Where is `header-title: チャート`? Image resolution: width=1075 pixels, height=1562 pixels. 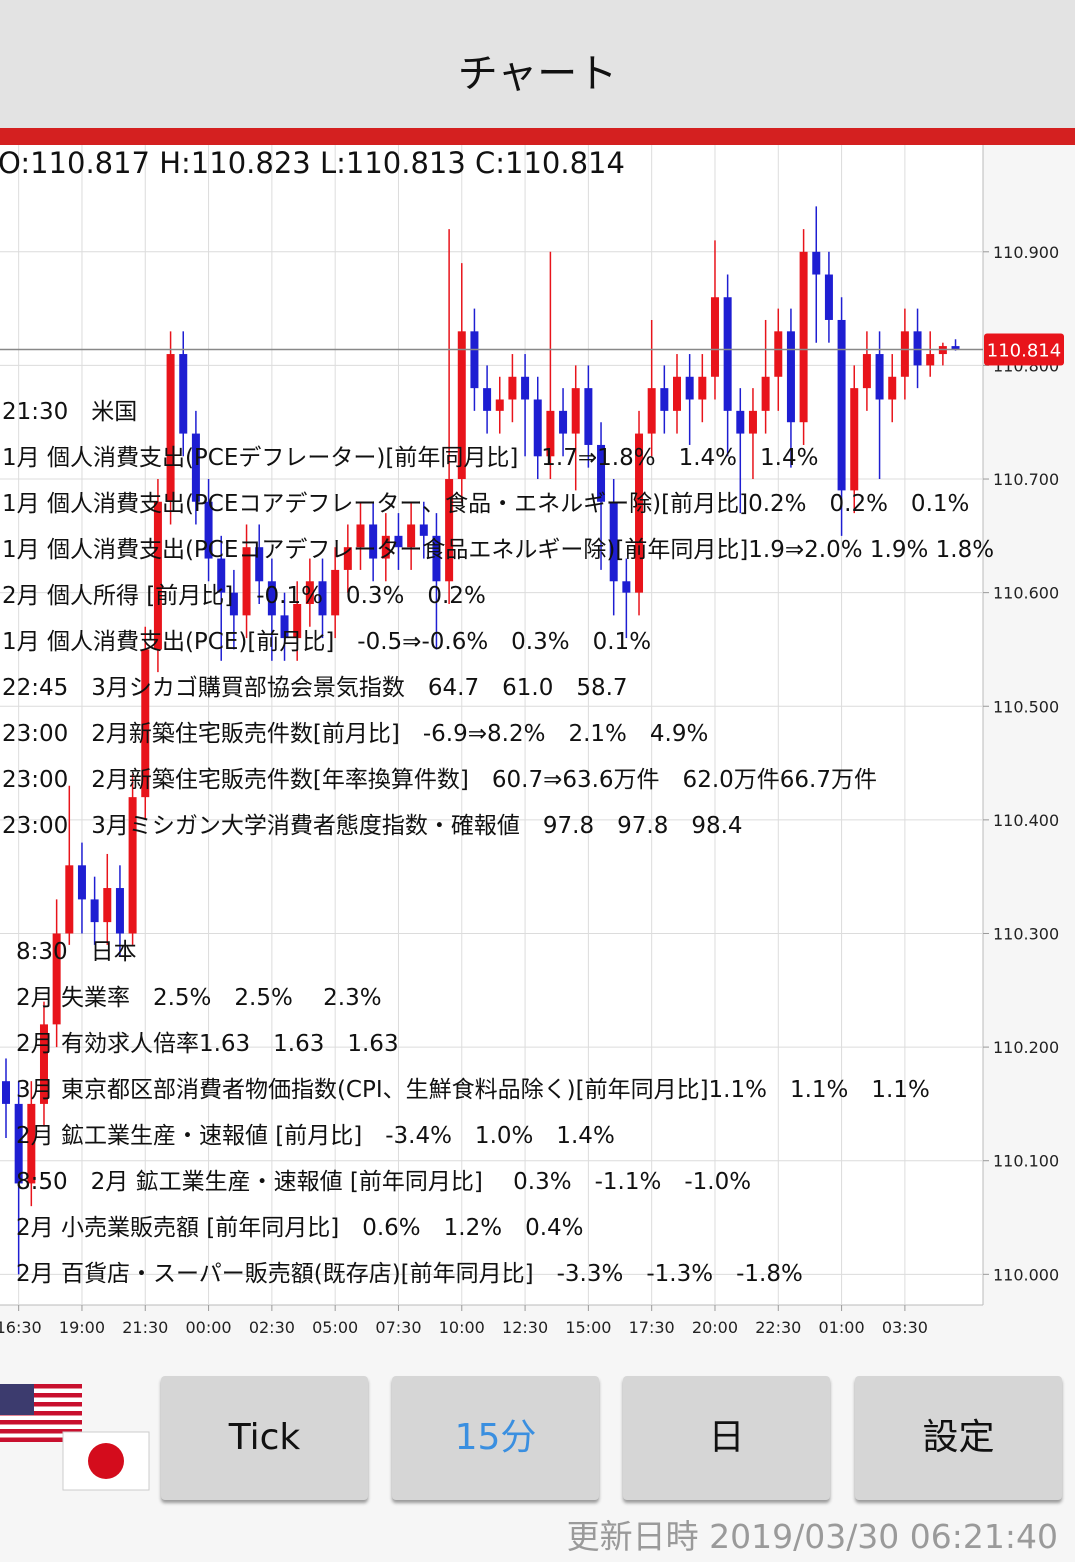 header-title: チャート is located at coordinates (537, 64).